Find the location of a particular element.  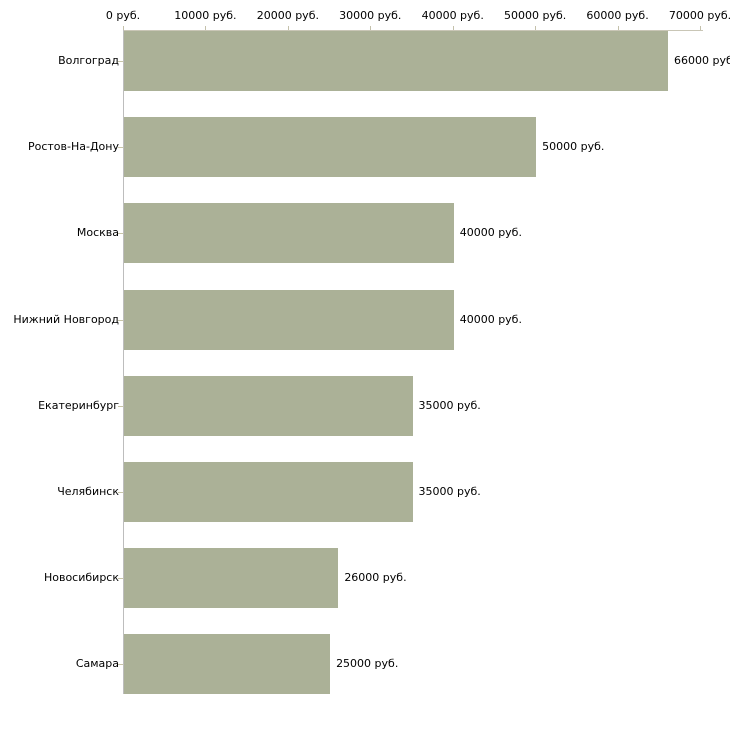

x-axis-tick-label: 70000 руб. is located at coordinates (699, 15).